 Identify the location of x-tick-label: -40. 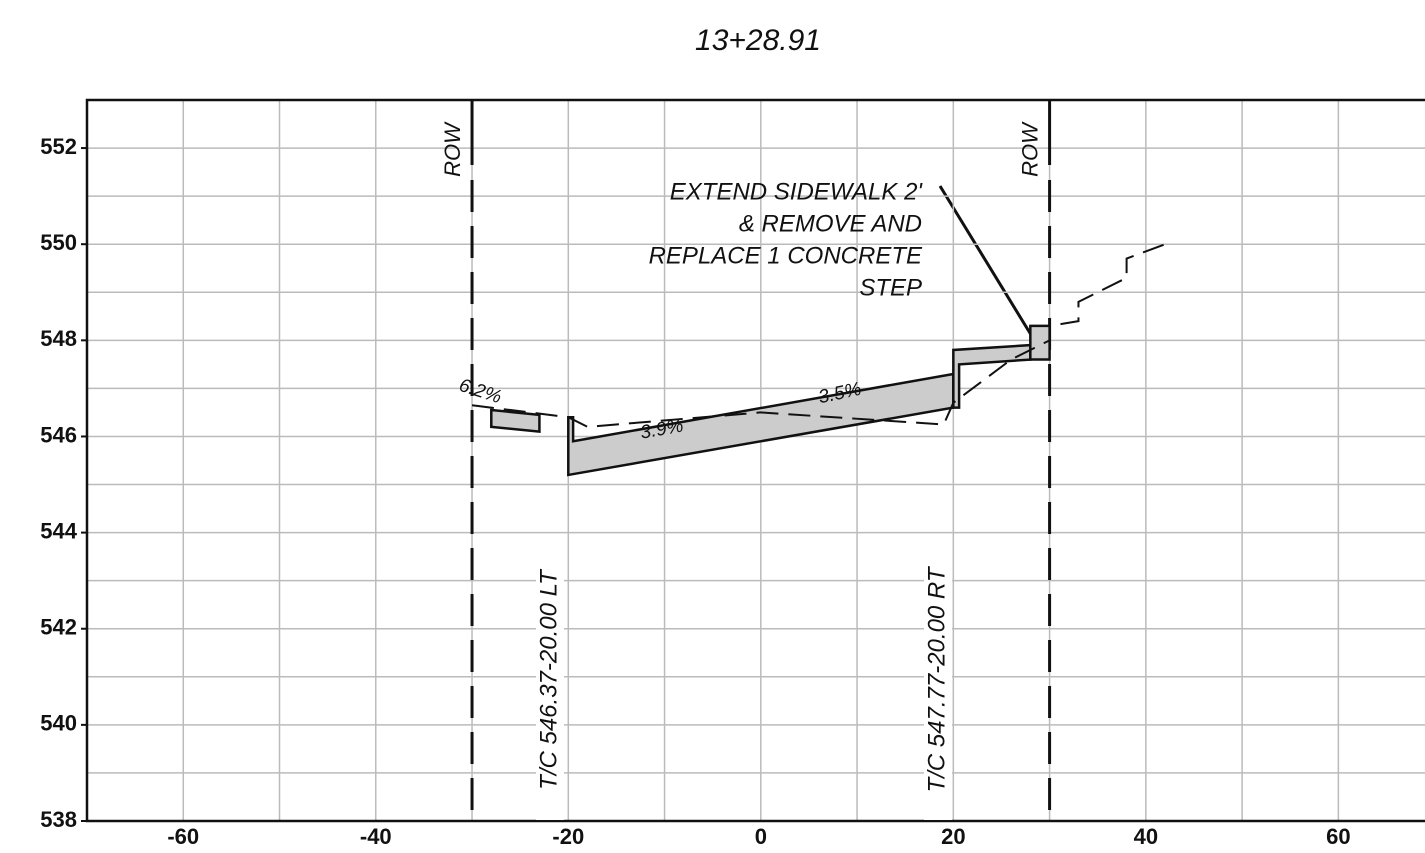
(376, 836).